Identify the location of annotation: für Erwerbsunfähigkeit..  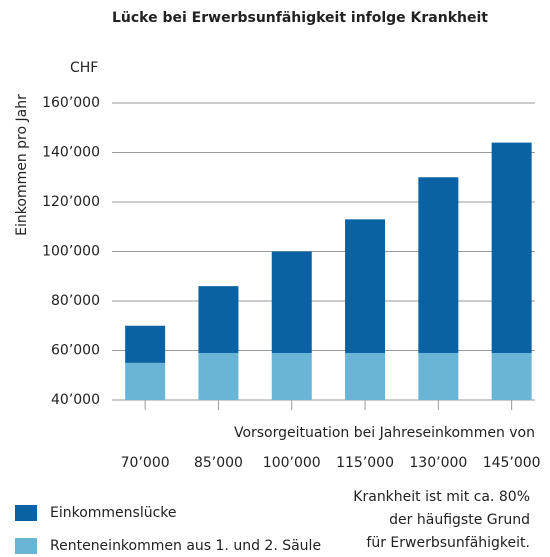
(448, 543).